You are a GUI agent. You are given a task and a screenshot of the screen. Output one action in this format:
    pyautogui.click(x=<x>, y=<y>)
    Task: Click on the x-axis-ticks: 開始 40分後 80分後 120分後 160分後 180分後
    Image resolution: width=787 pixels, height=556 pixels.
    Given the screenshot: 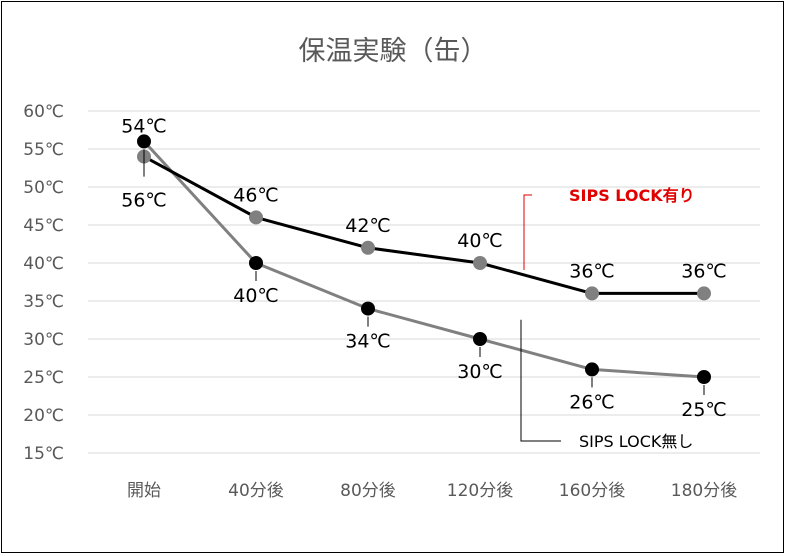 What is the action you would take?
    pyautogui.click(x=432, y=491)
    